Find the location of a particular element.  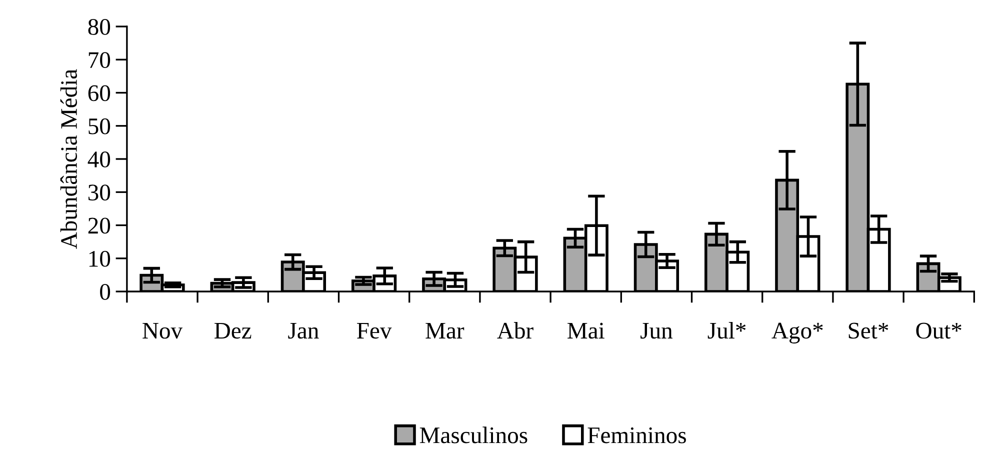

y-tick-label: 50 is located at coordinates (99, 126).